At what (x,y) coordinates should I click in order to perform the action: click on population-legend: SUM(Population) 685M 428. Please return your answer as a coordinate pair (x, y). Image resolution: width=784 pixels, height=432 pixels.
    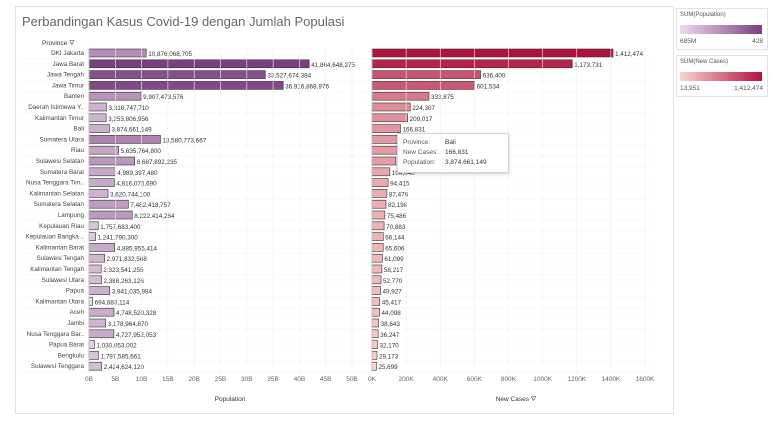
    Looking at the image, I should click on (722, 29).